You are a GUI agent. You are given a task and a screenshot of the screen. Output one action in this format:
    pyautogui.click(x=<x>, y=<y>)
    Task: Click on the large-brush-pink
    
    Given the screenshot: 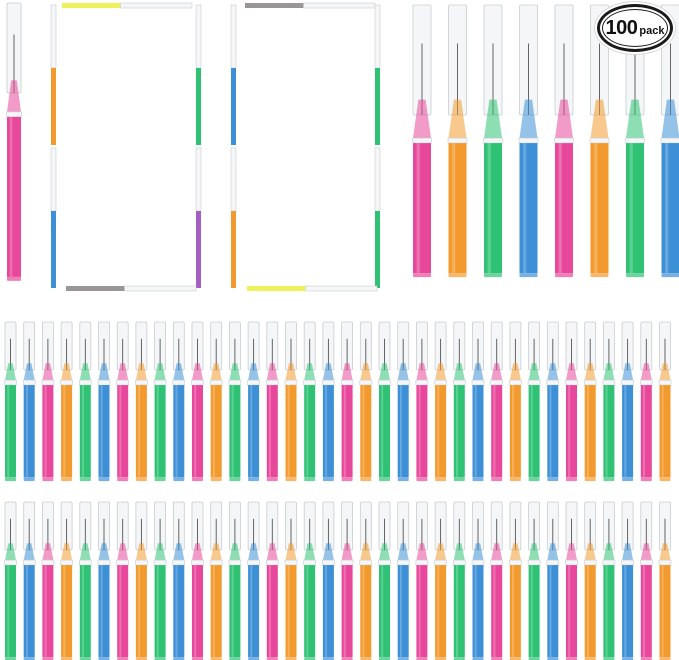 What is the action you would take?
    pyautogui.click(x=14, y=141)
    